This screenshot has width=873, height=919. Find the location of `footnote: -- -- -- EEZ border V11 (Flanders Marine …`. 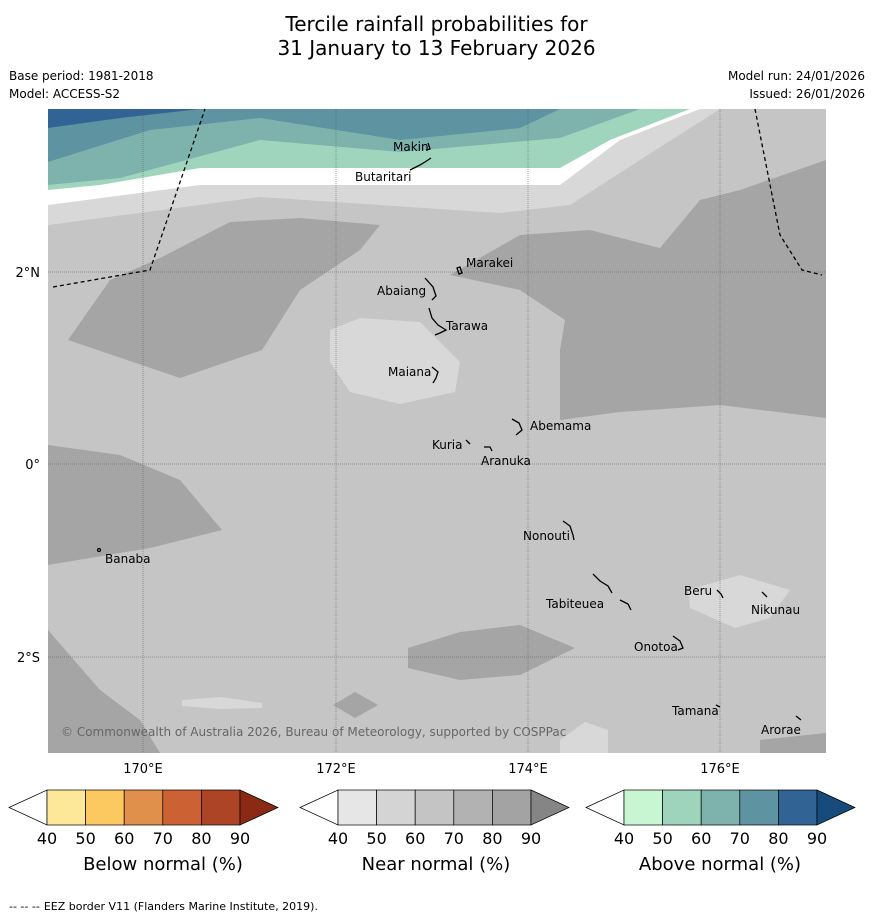

footnote: -- -- -- EEZ border V11 (Flanders Marine … is located at coordinates (165, 906).